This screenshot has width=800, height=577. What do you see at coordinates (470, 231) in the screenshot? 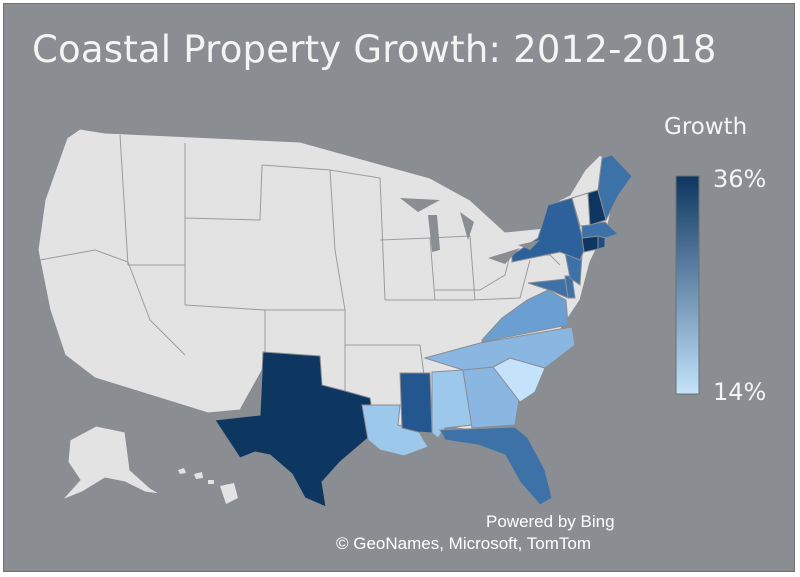
I see `great-lakes` at bounding box center [470, 231].